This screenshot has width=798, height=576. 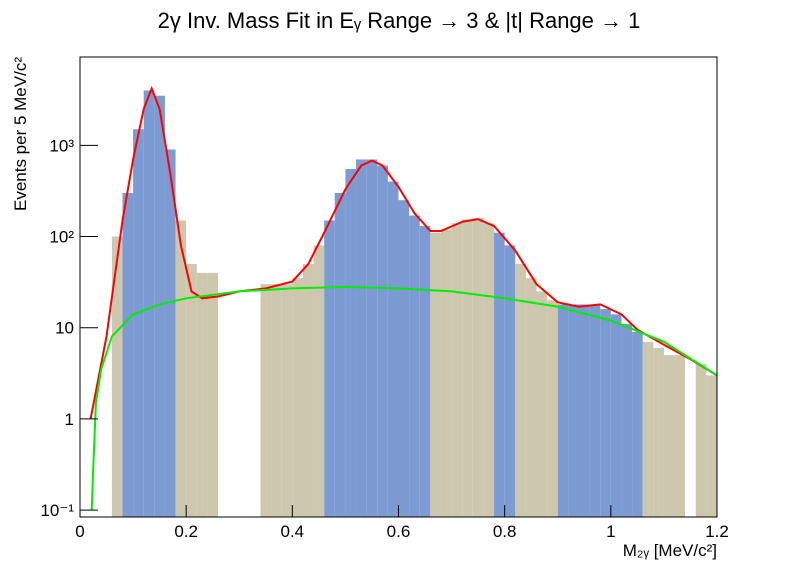 What do you see at coordinates (505, 531) in the screenshot?
I see `x-tick-label: 0.8` at bounding box center [505, 531].